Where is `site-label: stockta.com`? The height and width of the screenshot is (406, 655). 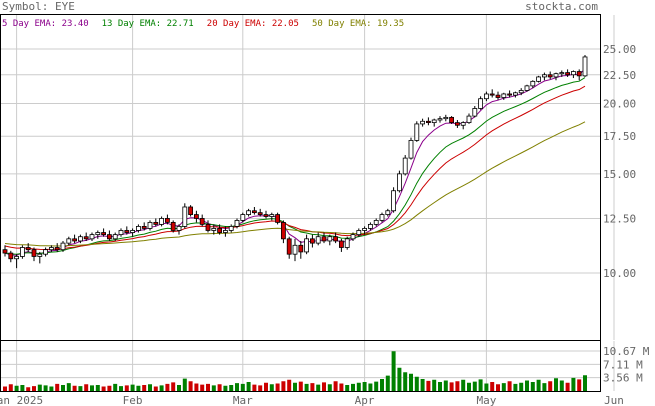 site-label: stockta.com is located at coordinates (561, 6).